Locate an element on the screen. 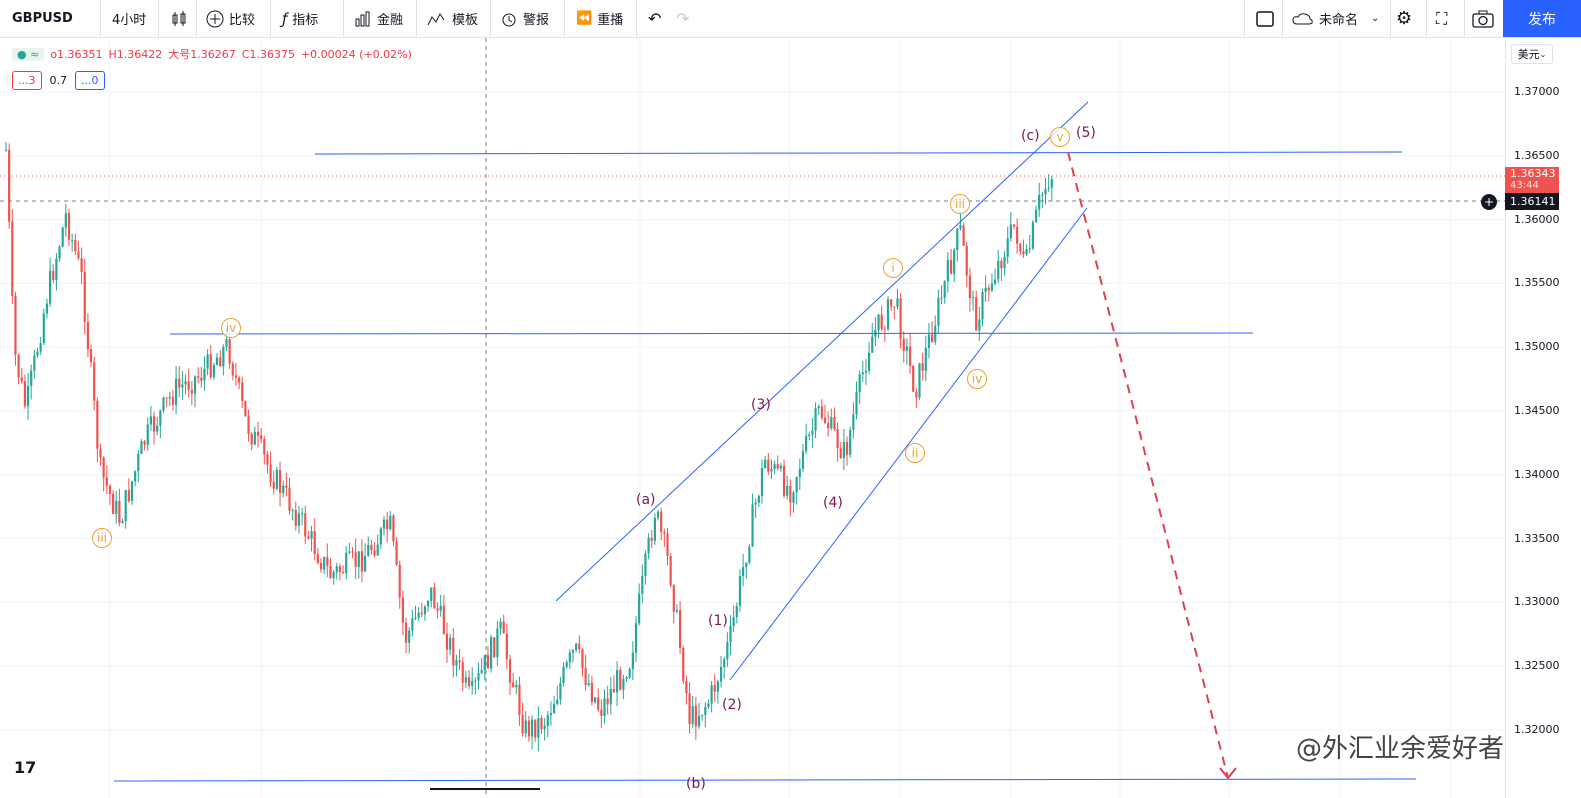 This screenshot has height=798, width=1581. redo-button: ↷ is located at coordinates (682, 18).